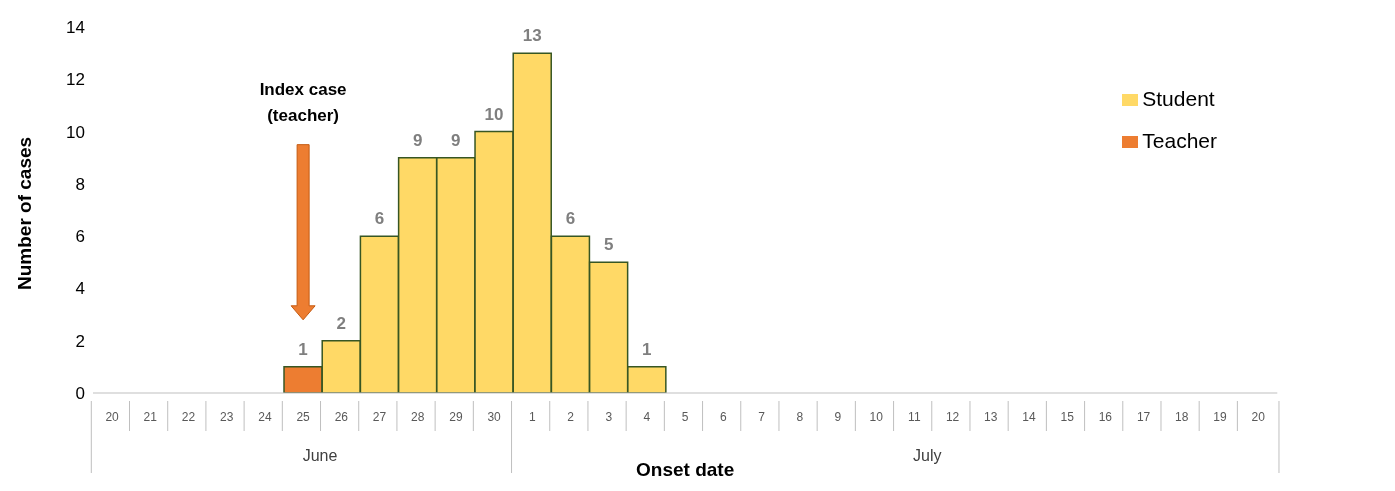 This screenshot has height=491, width=1395. I want to click on y-tick-label: 2, so click(80, 341).